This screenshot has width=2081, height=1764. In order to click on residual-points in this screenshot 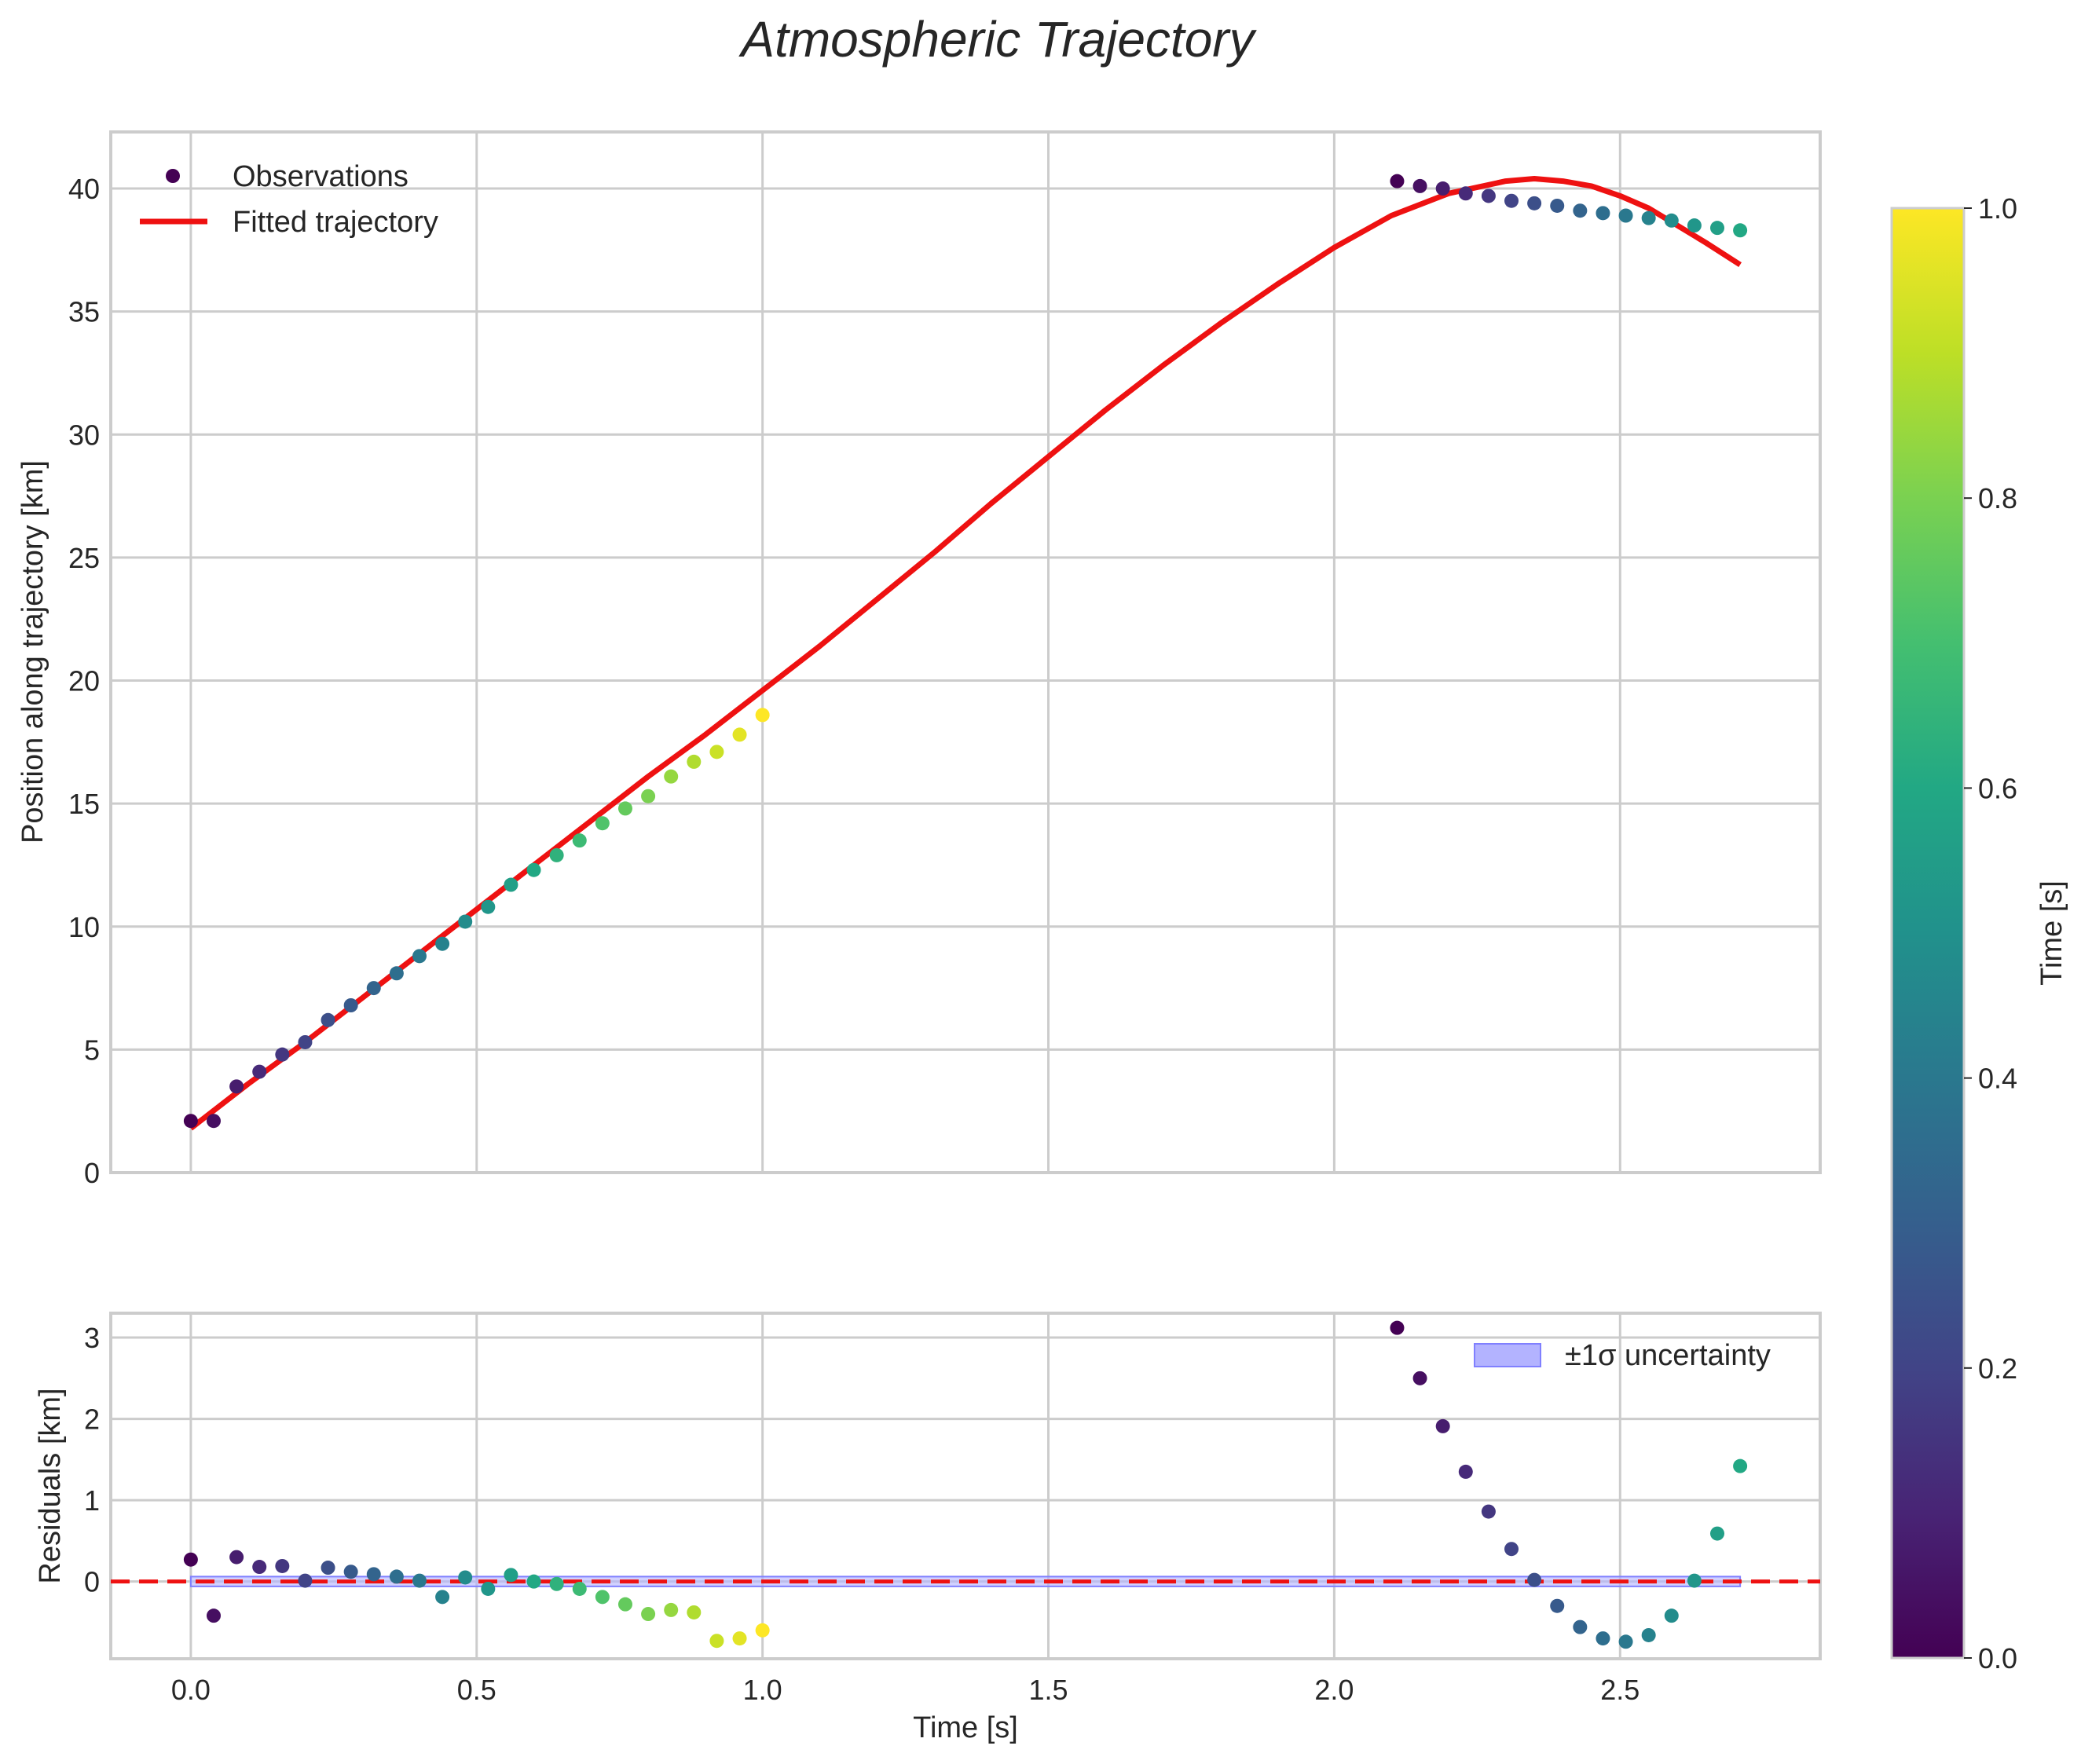, I will do `click(965, 1485)`.